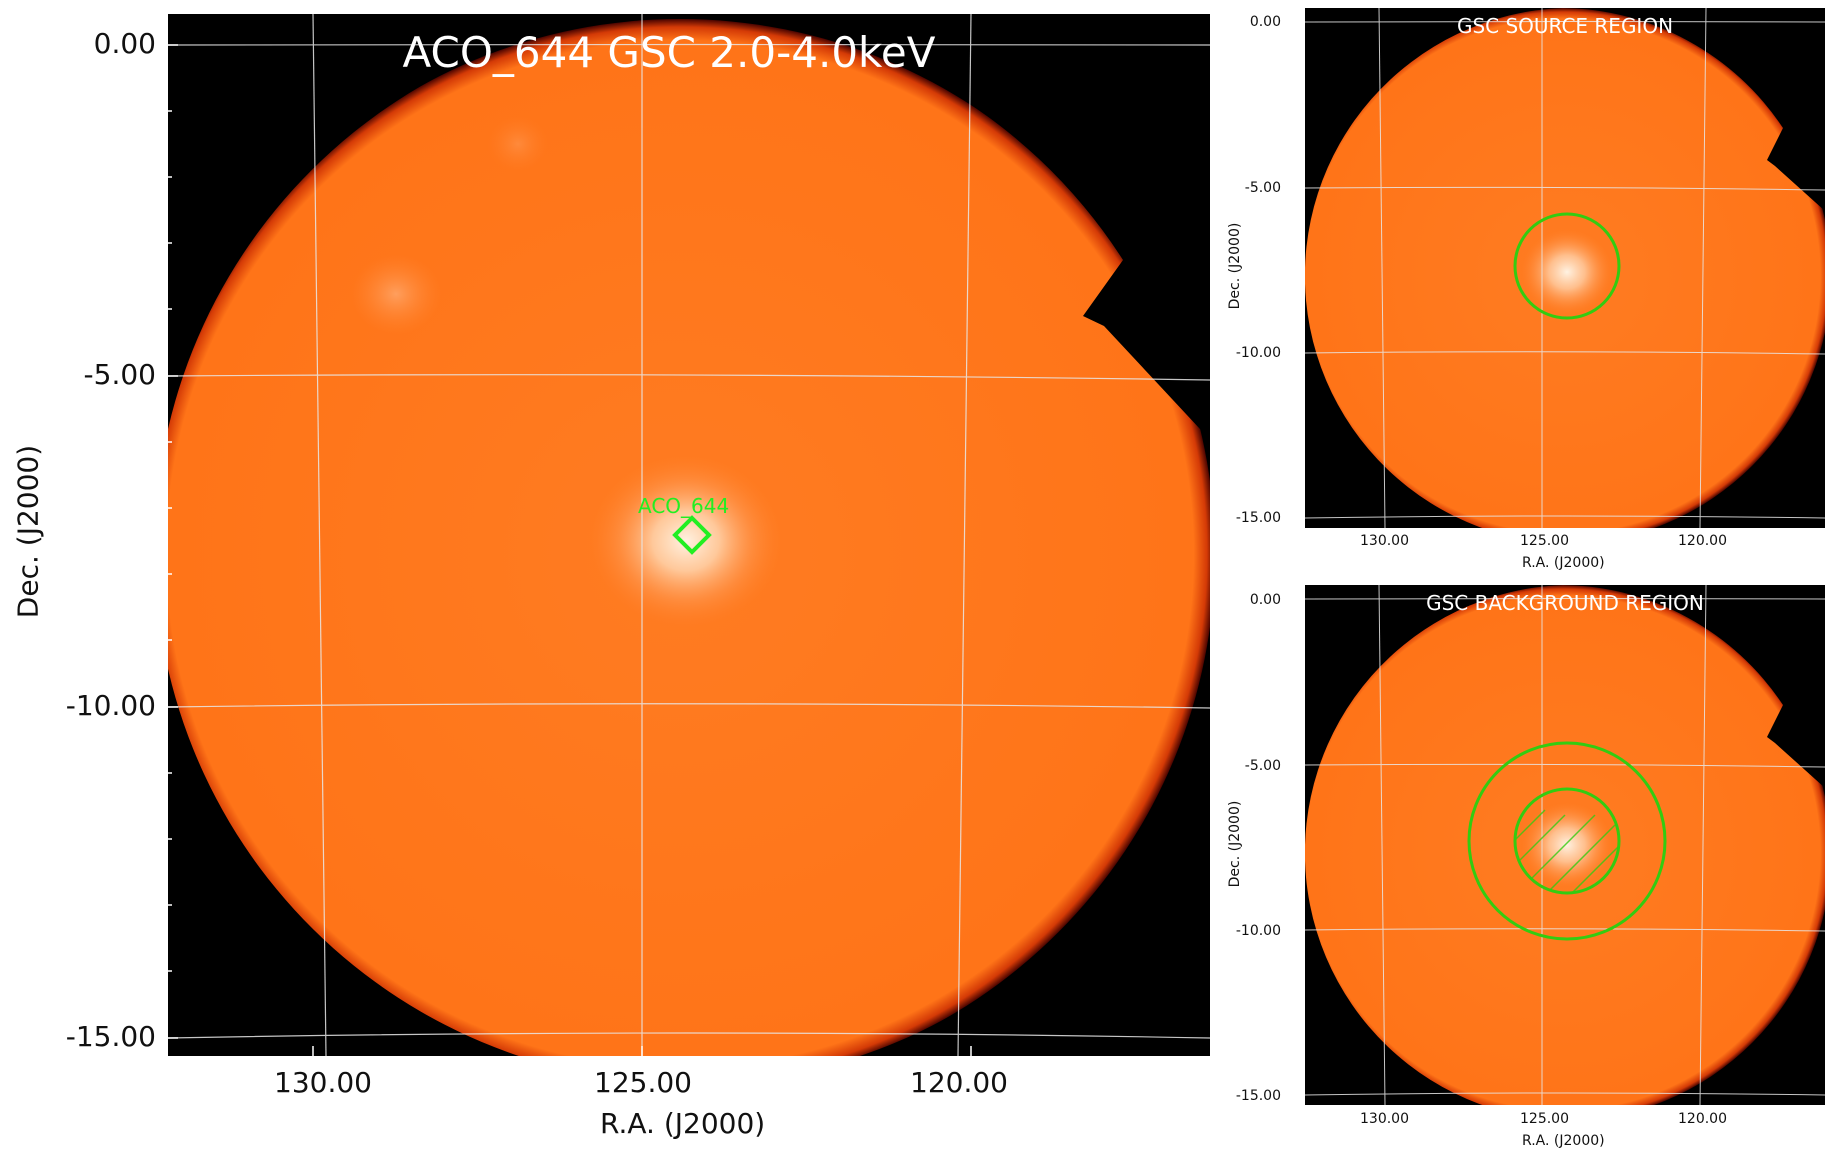  Describe the element at coordinates (110, 705) in the screenshot. I see `main-ytick: -10.00` at that location.